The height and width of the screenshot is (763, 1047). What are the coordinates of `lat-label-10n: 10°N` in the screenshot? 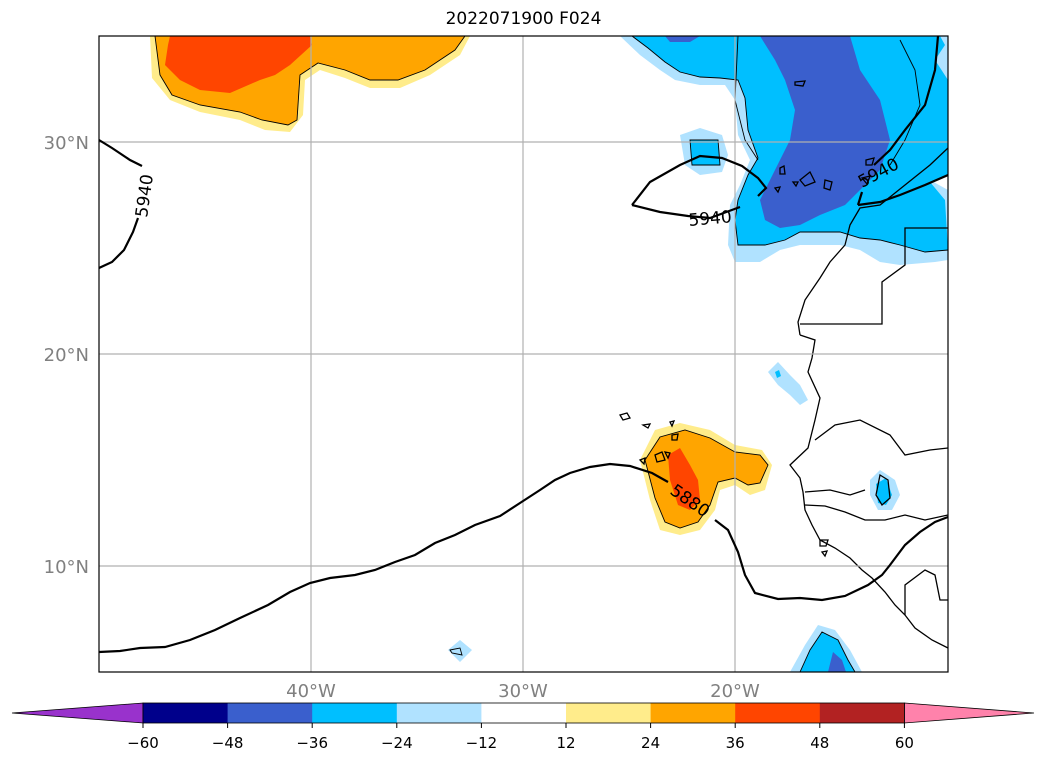 It's located at (66, 567).